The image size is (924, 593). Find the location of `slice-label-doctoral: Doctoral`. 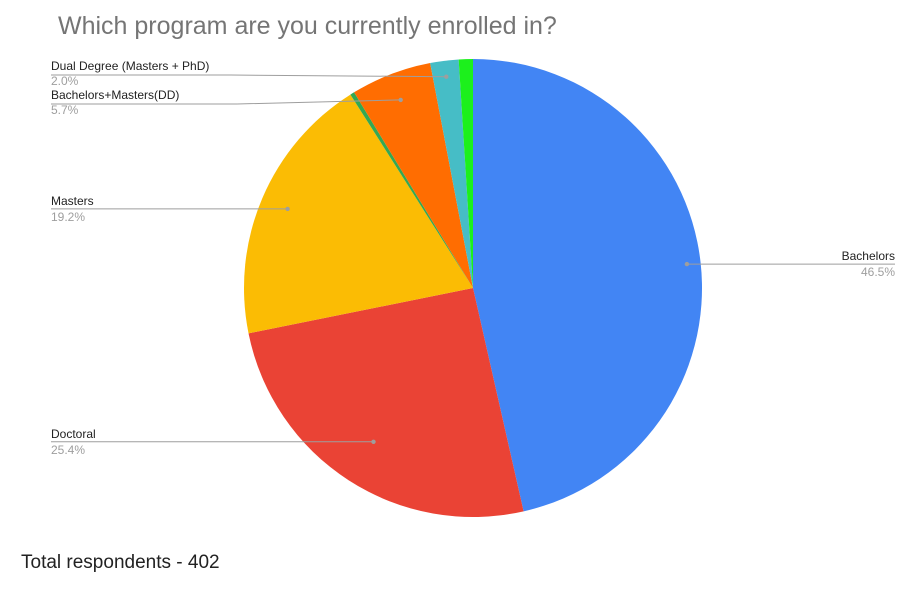

slice-label-doctoral: Doctoral is located at coordinates (73, 434).